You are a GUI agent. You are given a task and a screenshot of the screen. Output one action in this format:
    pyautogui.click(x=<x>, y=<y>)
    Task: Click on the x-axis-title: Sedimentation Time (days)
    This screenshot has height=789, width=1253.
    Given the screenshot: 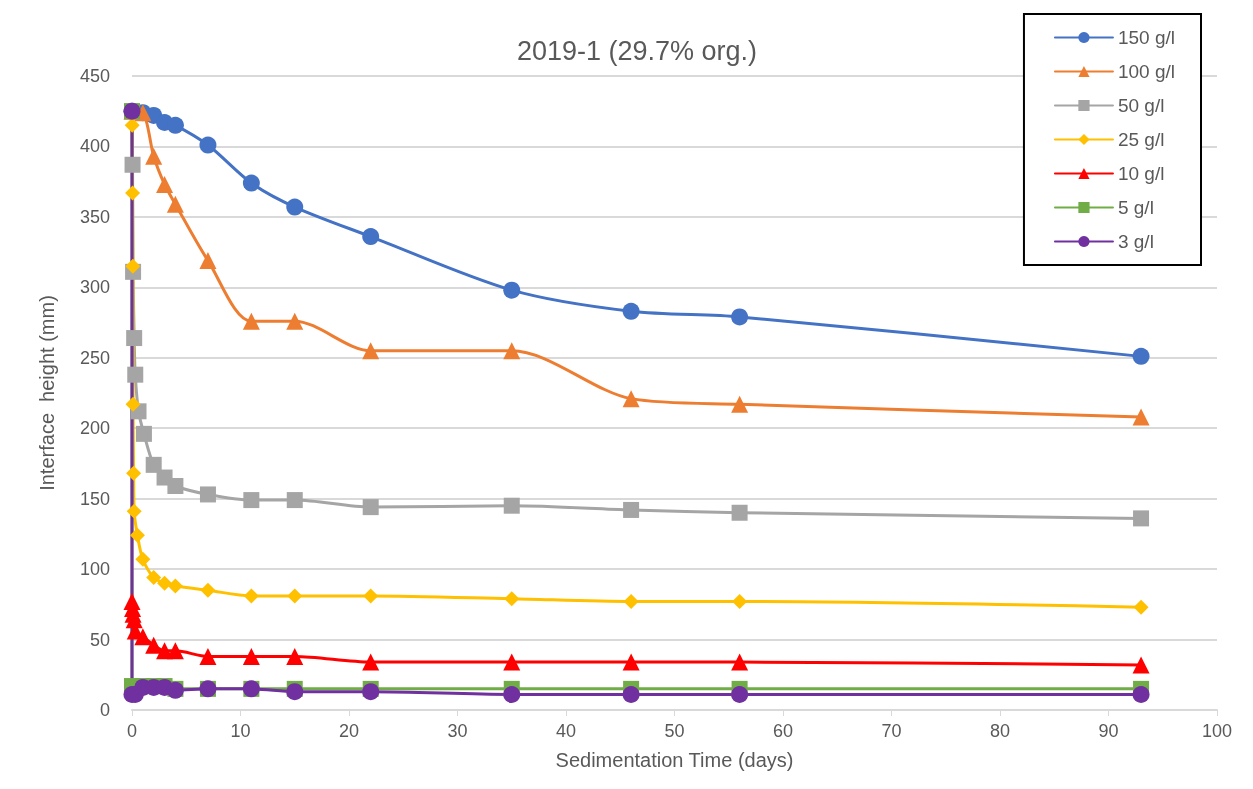 What is the action you would take?
    pyautogui.click(x=674, y=760)
    